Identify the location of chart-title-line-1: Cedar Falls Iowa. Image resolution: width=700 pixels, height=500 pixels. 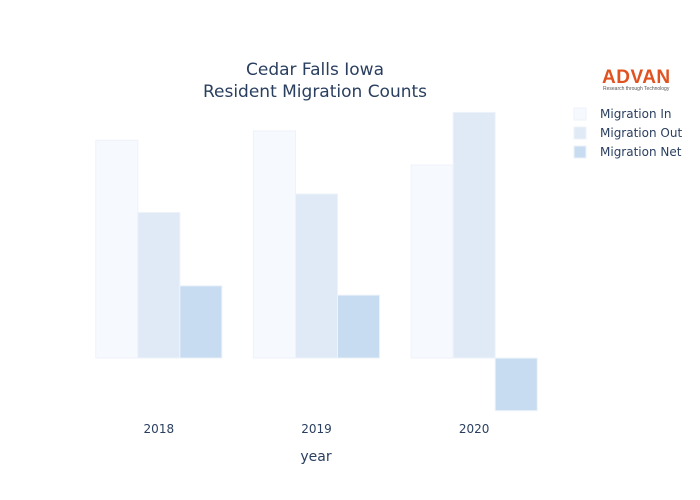
(315, 70).